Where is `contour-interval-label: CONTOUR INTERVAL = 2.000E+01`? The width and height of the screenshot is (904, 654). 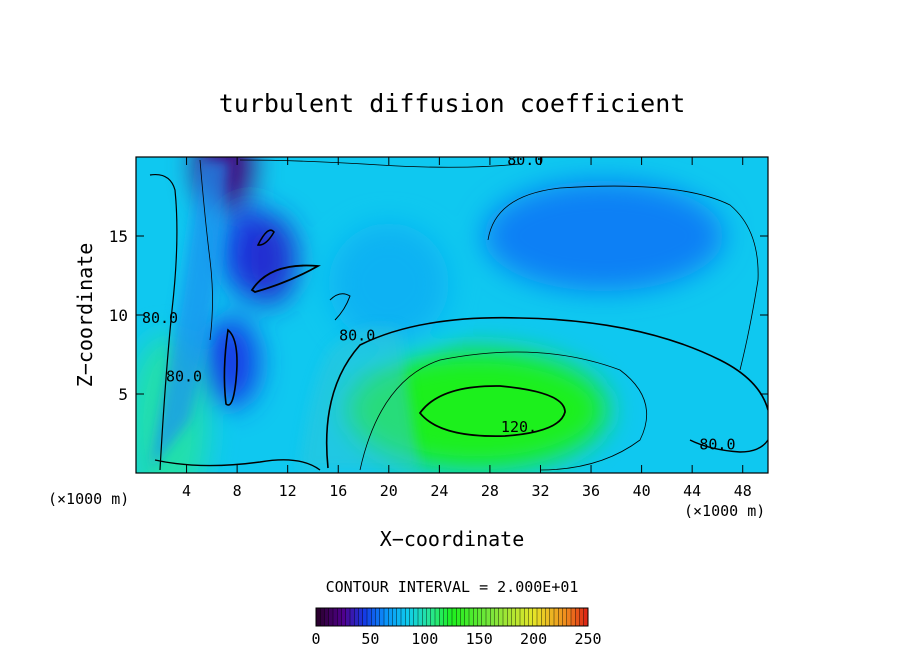 contour-interval-label: CONTOUR INTERVAL = 2.000E+01 is located at coordinates (452, 587).